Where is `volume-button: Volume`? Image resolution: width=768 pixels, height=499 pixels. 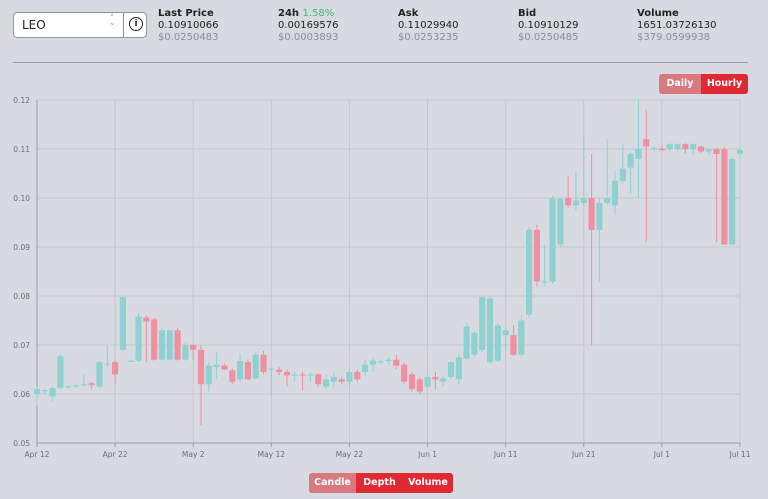 volume-button: Volume is located at coordinates (428, 483).